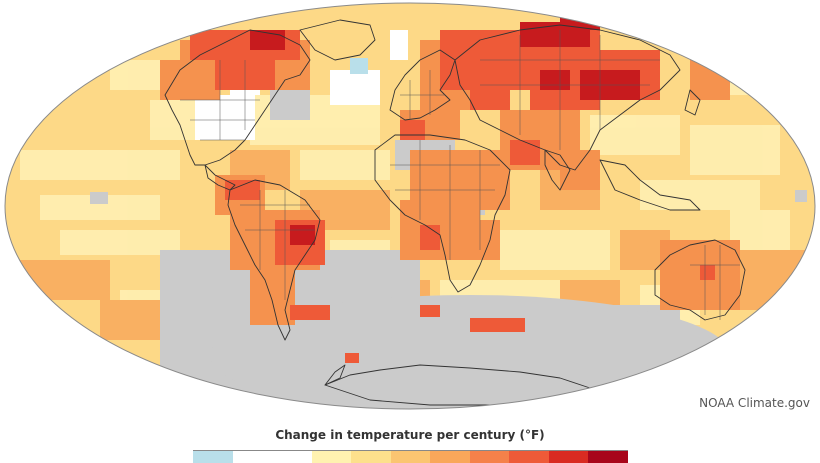 This screenshot has width=820, height=463. I want to click on europe-outline, so click(422, 85).